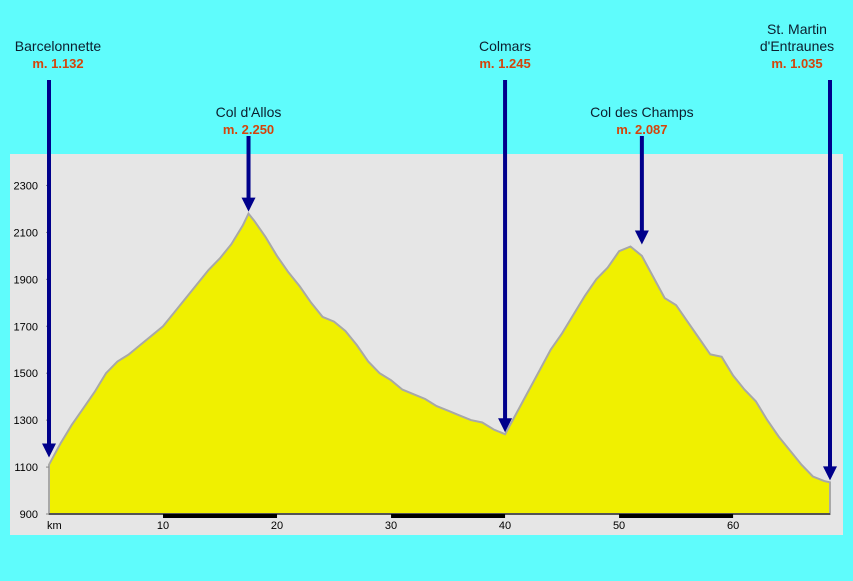  I want to click on y-tick-label: 2100, so click(26, 233).